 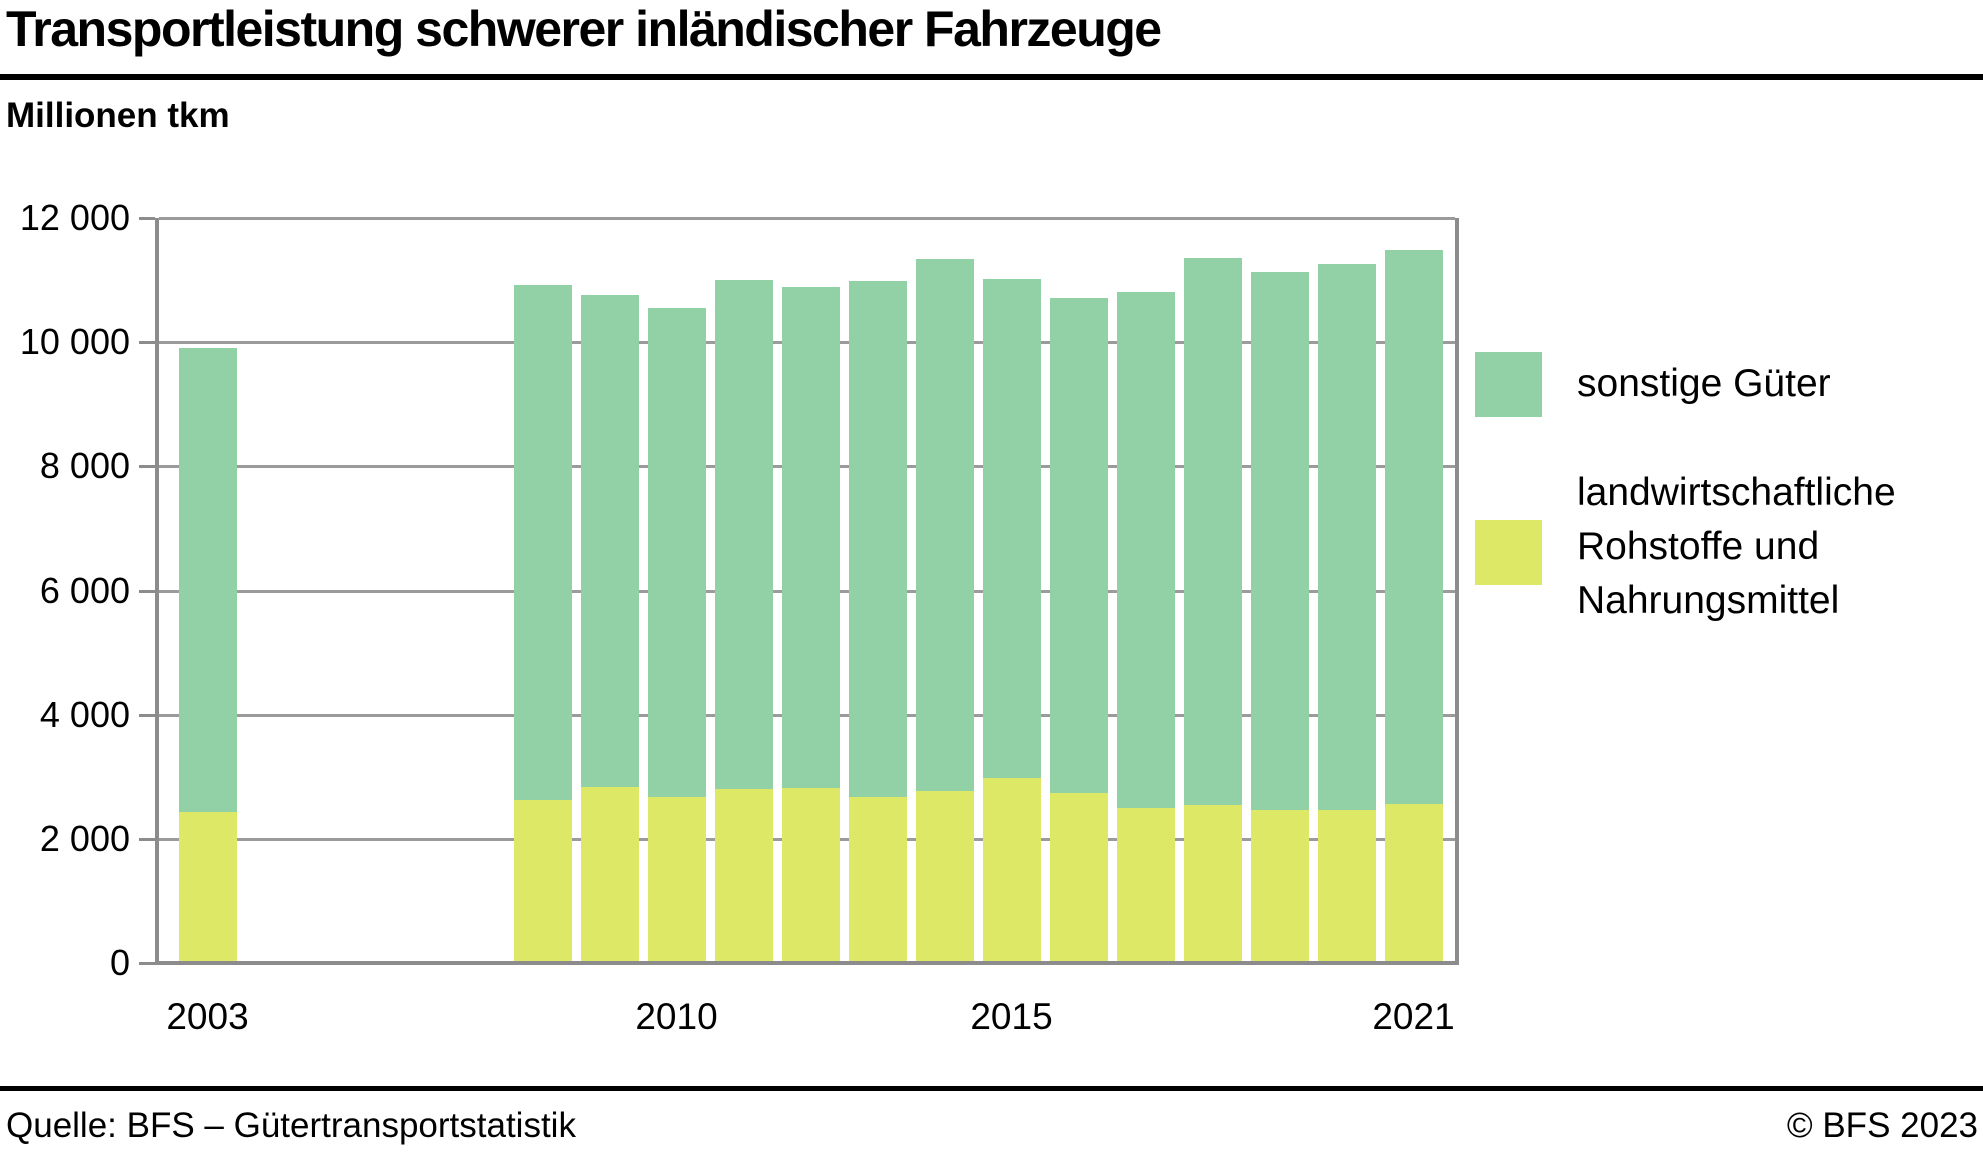 What do you see at coordinates (84, 714) in the screenshot?
I see `y-tick-label: 4 000` at bounding box center [84, 714].